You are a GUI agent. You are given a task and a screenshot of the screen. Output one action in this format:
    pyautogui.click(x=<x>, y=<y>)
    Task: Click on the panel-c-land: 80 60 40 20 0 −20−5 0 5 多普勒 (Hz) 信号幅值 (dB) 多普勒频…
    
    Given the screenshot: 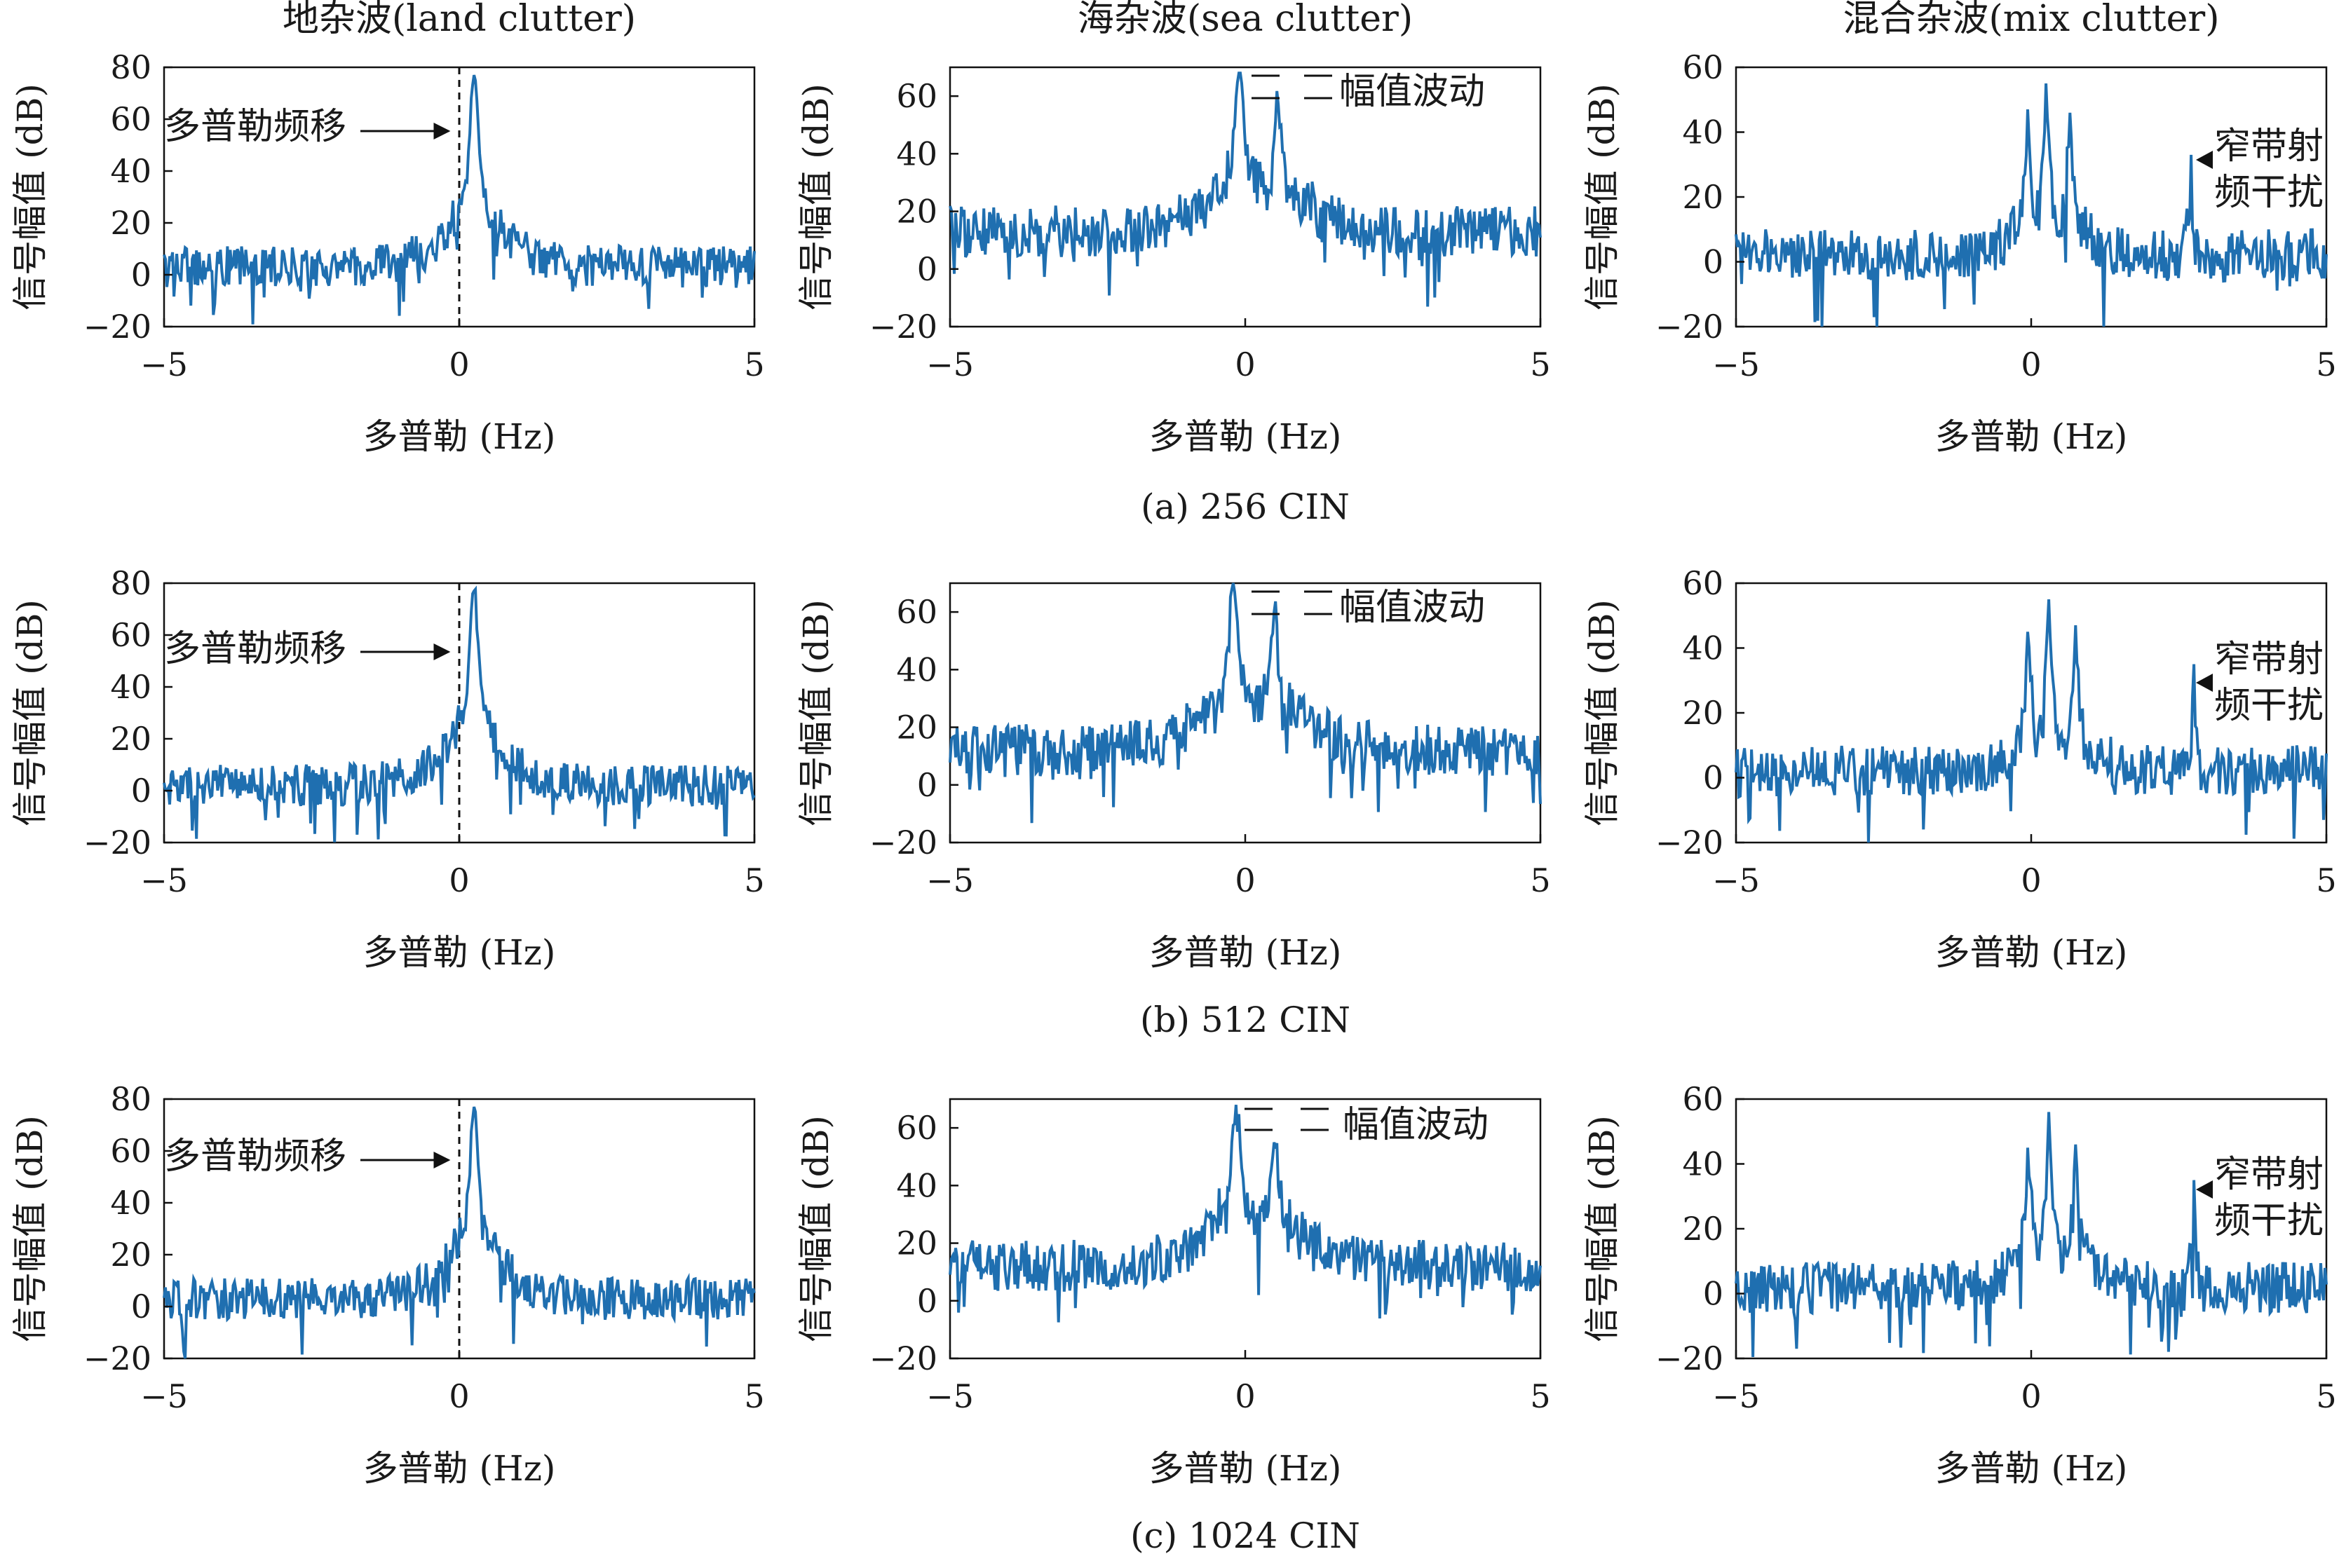 What is the action you would take?
    pyautogui.click(x=387, y=1284)
    